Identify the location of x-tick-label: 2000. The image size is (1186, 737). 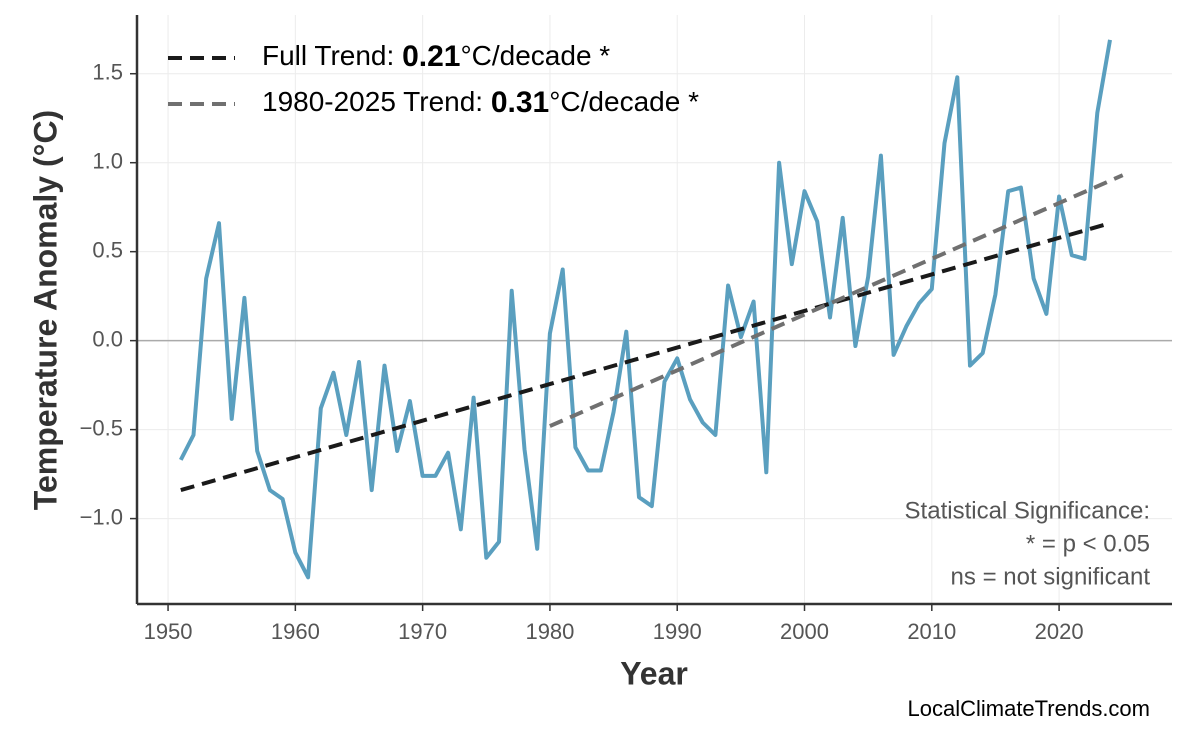
(804, 631).